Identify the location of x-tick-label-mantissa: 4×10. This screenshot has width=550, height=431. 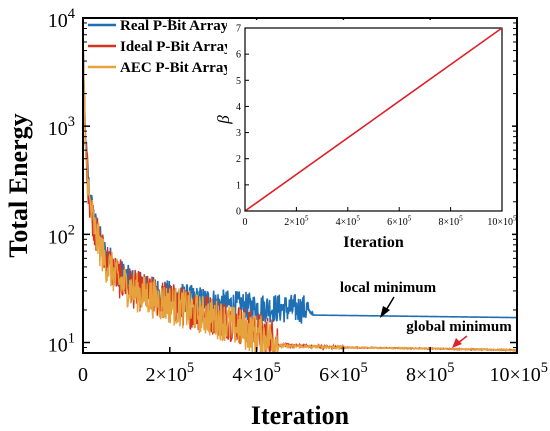
(252, 375).